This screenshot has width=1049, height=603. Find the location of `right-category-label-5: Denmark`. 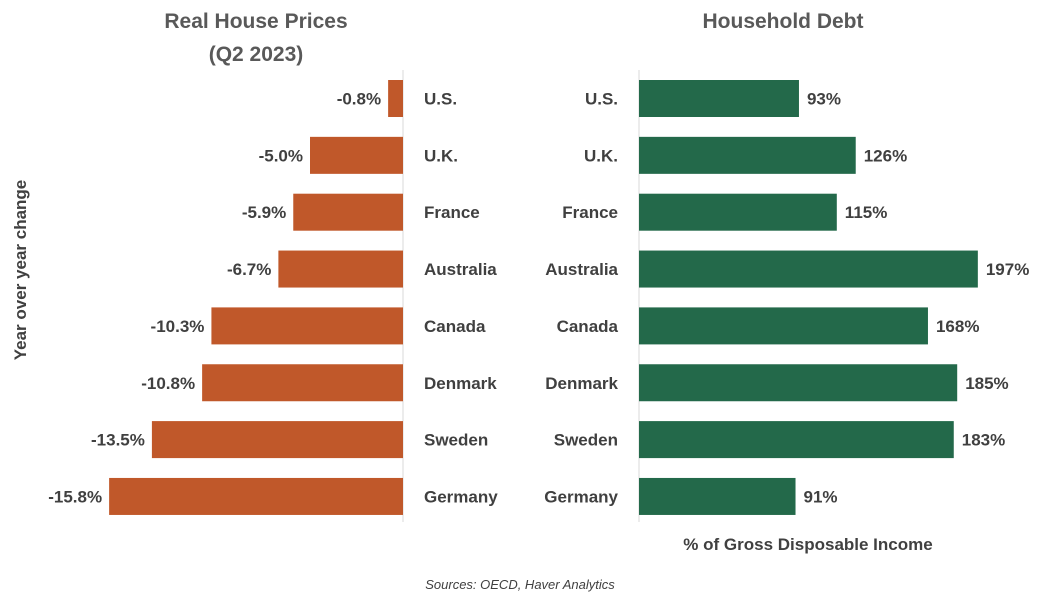

right-category-label-5: Denmark is located at coordinates (581, 383).